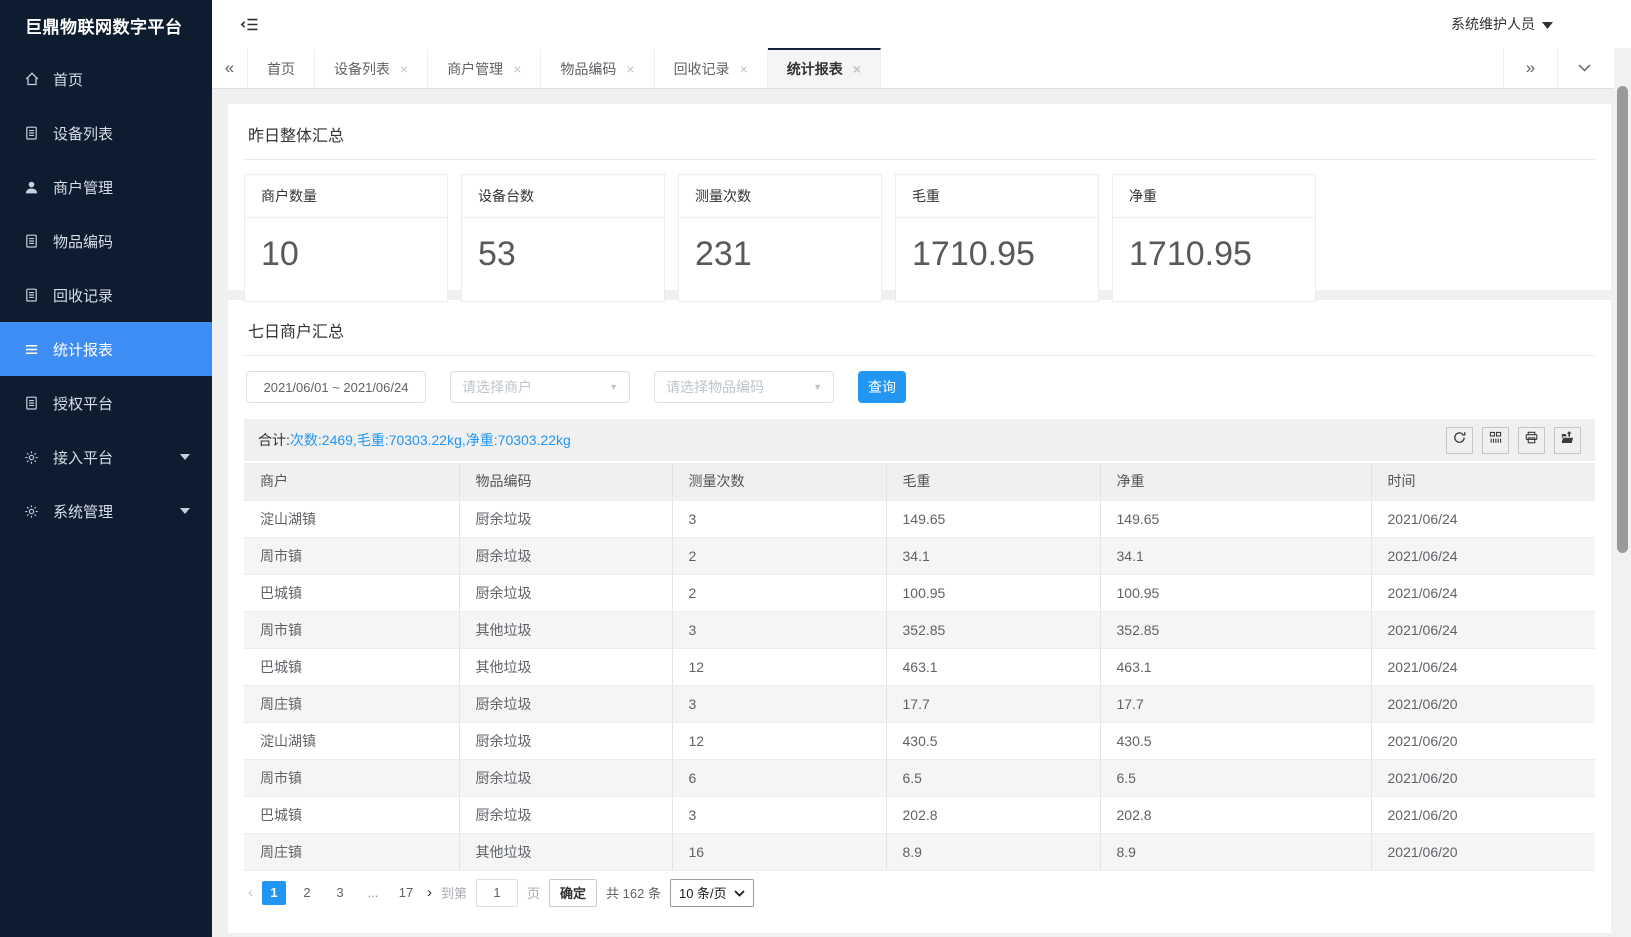 This screenshot has height=937, width=1631. Describe the element at coordinates (429, 892) in the screenshot. I see `next-page-icon: ›` at that location.